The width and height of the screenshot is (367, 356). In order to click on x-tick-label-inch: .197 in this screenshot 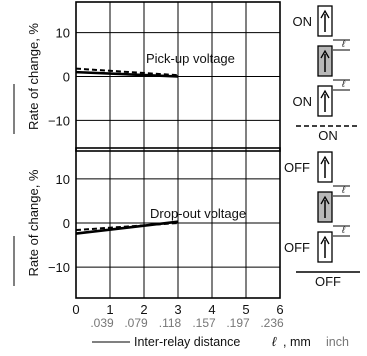, I will do `click(238, 323)`.